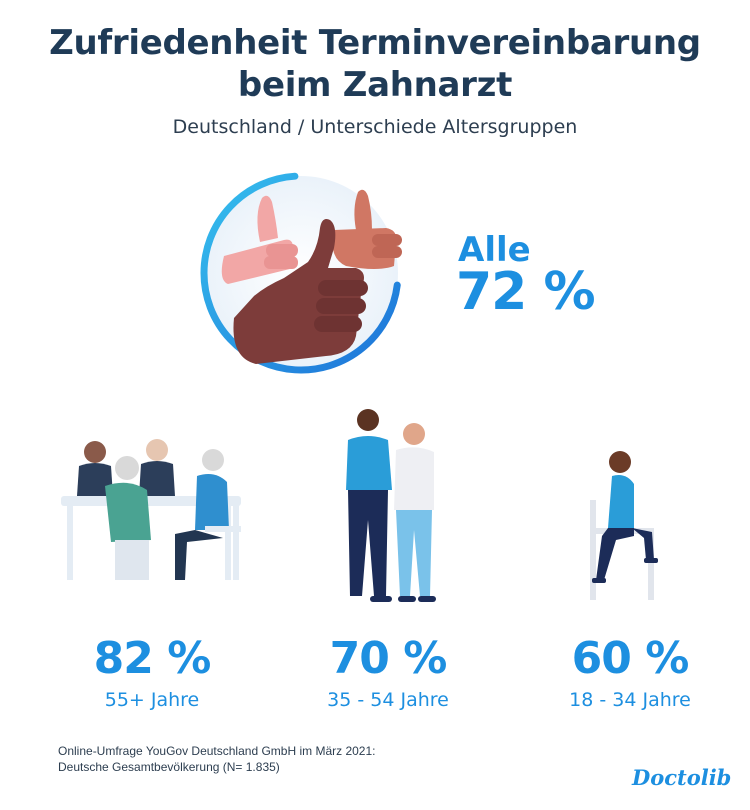 Image resolution: width=750 pixels, height=810 pixels. Describe the element at coordinates (259, 239) in the screenshot. I see `thumbs-up-icon-light` at that location.